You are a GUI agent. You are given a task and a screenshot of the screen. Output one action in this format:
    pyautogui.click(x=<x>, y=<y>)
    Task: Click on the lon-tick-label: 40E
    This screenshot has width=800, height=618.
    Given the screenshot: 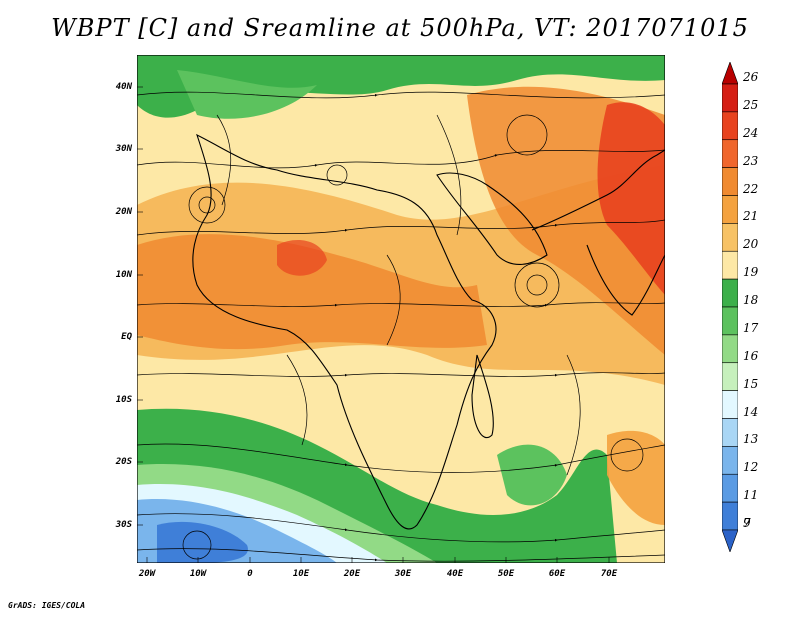 What is the action you would take?
    pyautogui.click(x=455, y=574)
    